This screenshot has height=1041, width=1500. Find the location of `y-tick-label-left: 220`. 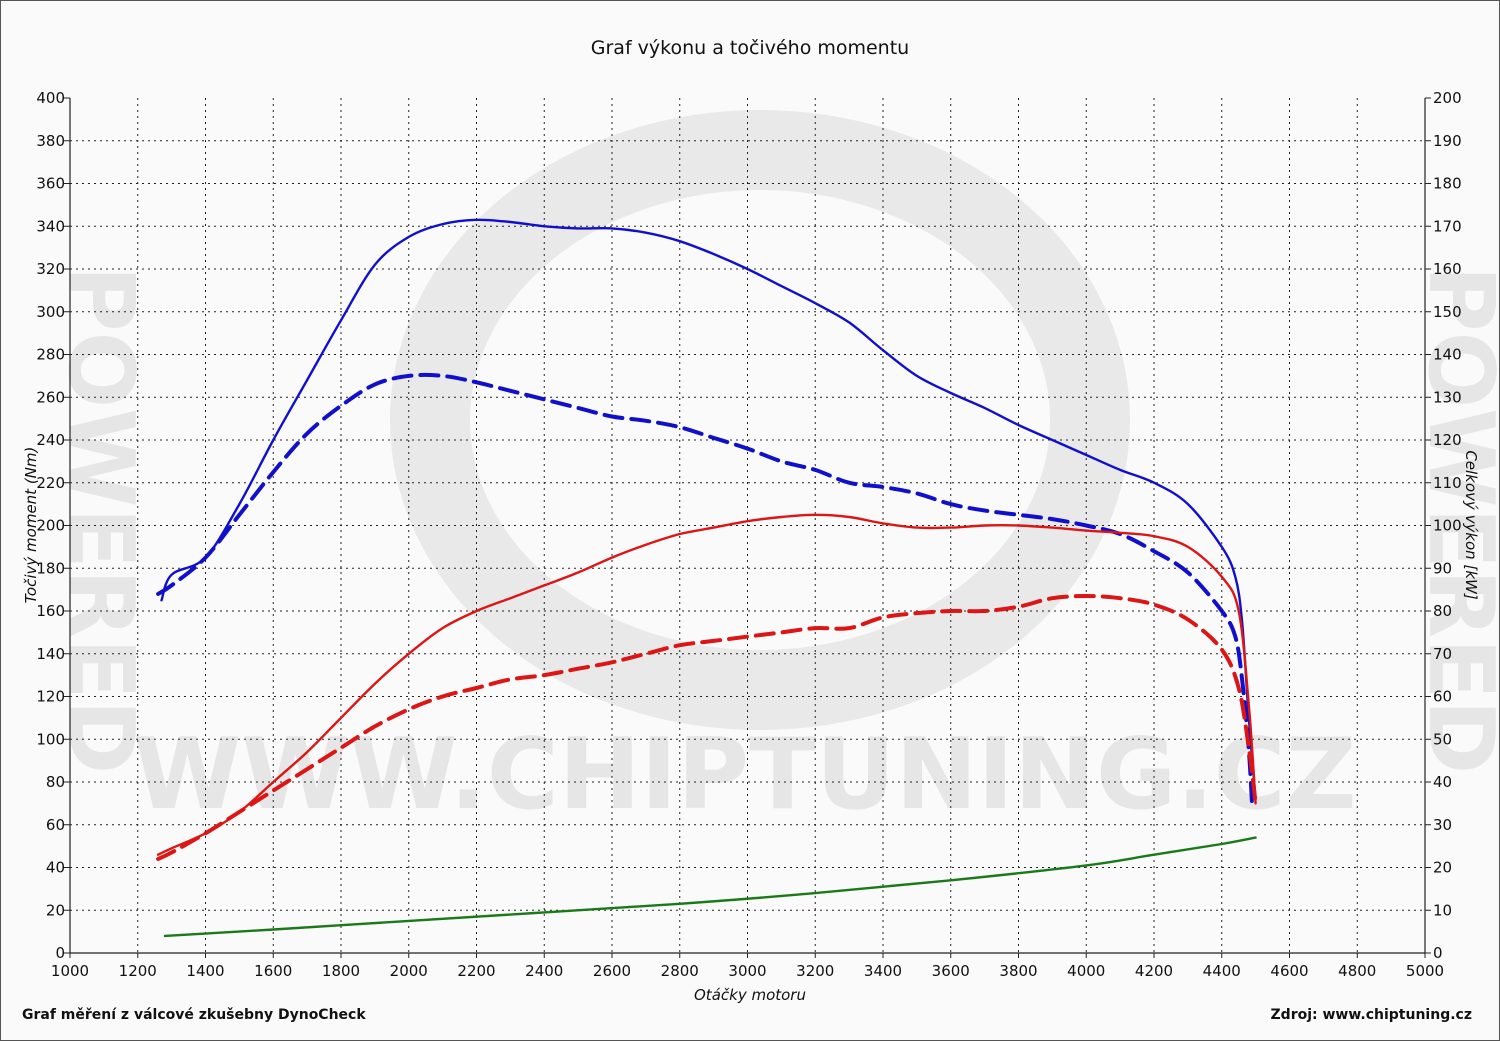

y-tick-label-left: 220 is located at coordinates (50, 483).